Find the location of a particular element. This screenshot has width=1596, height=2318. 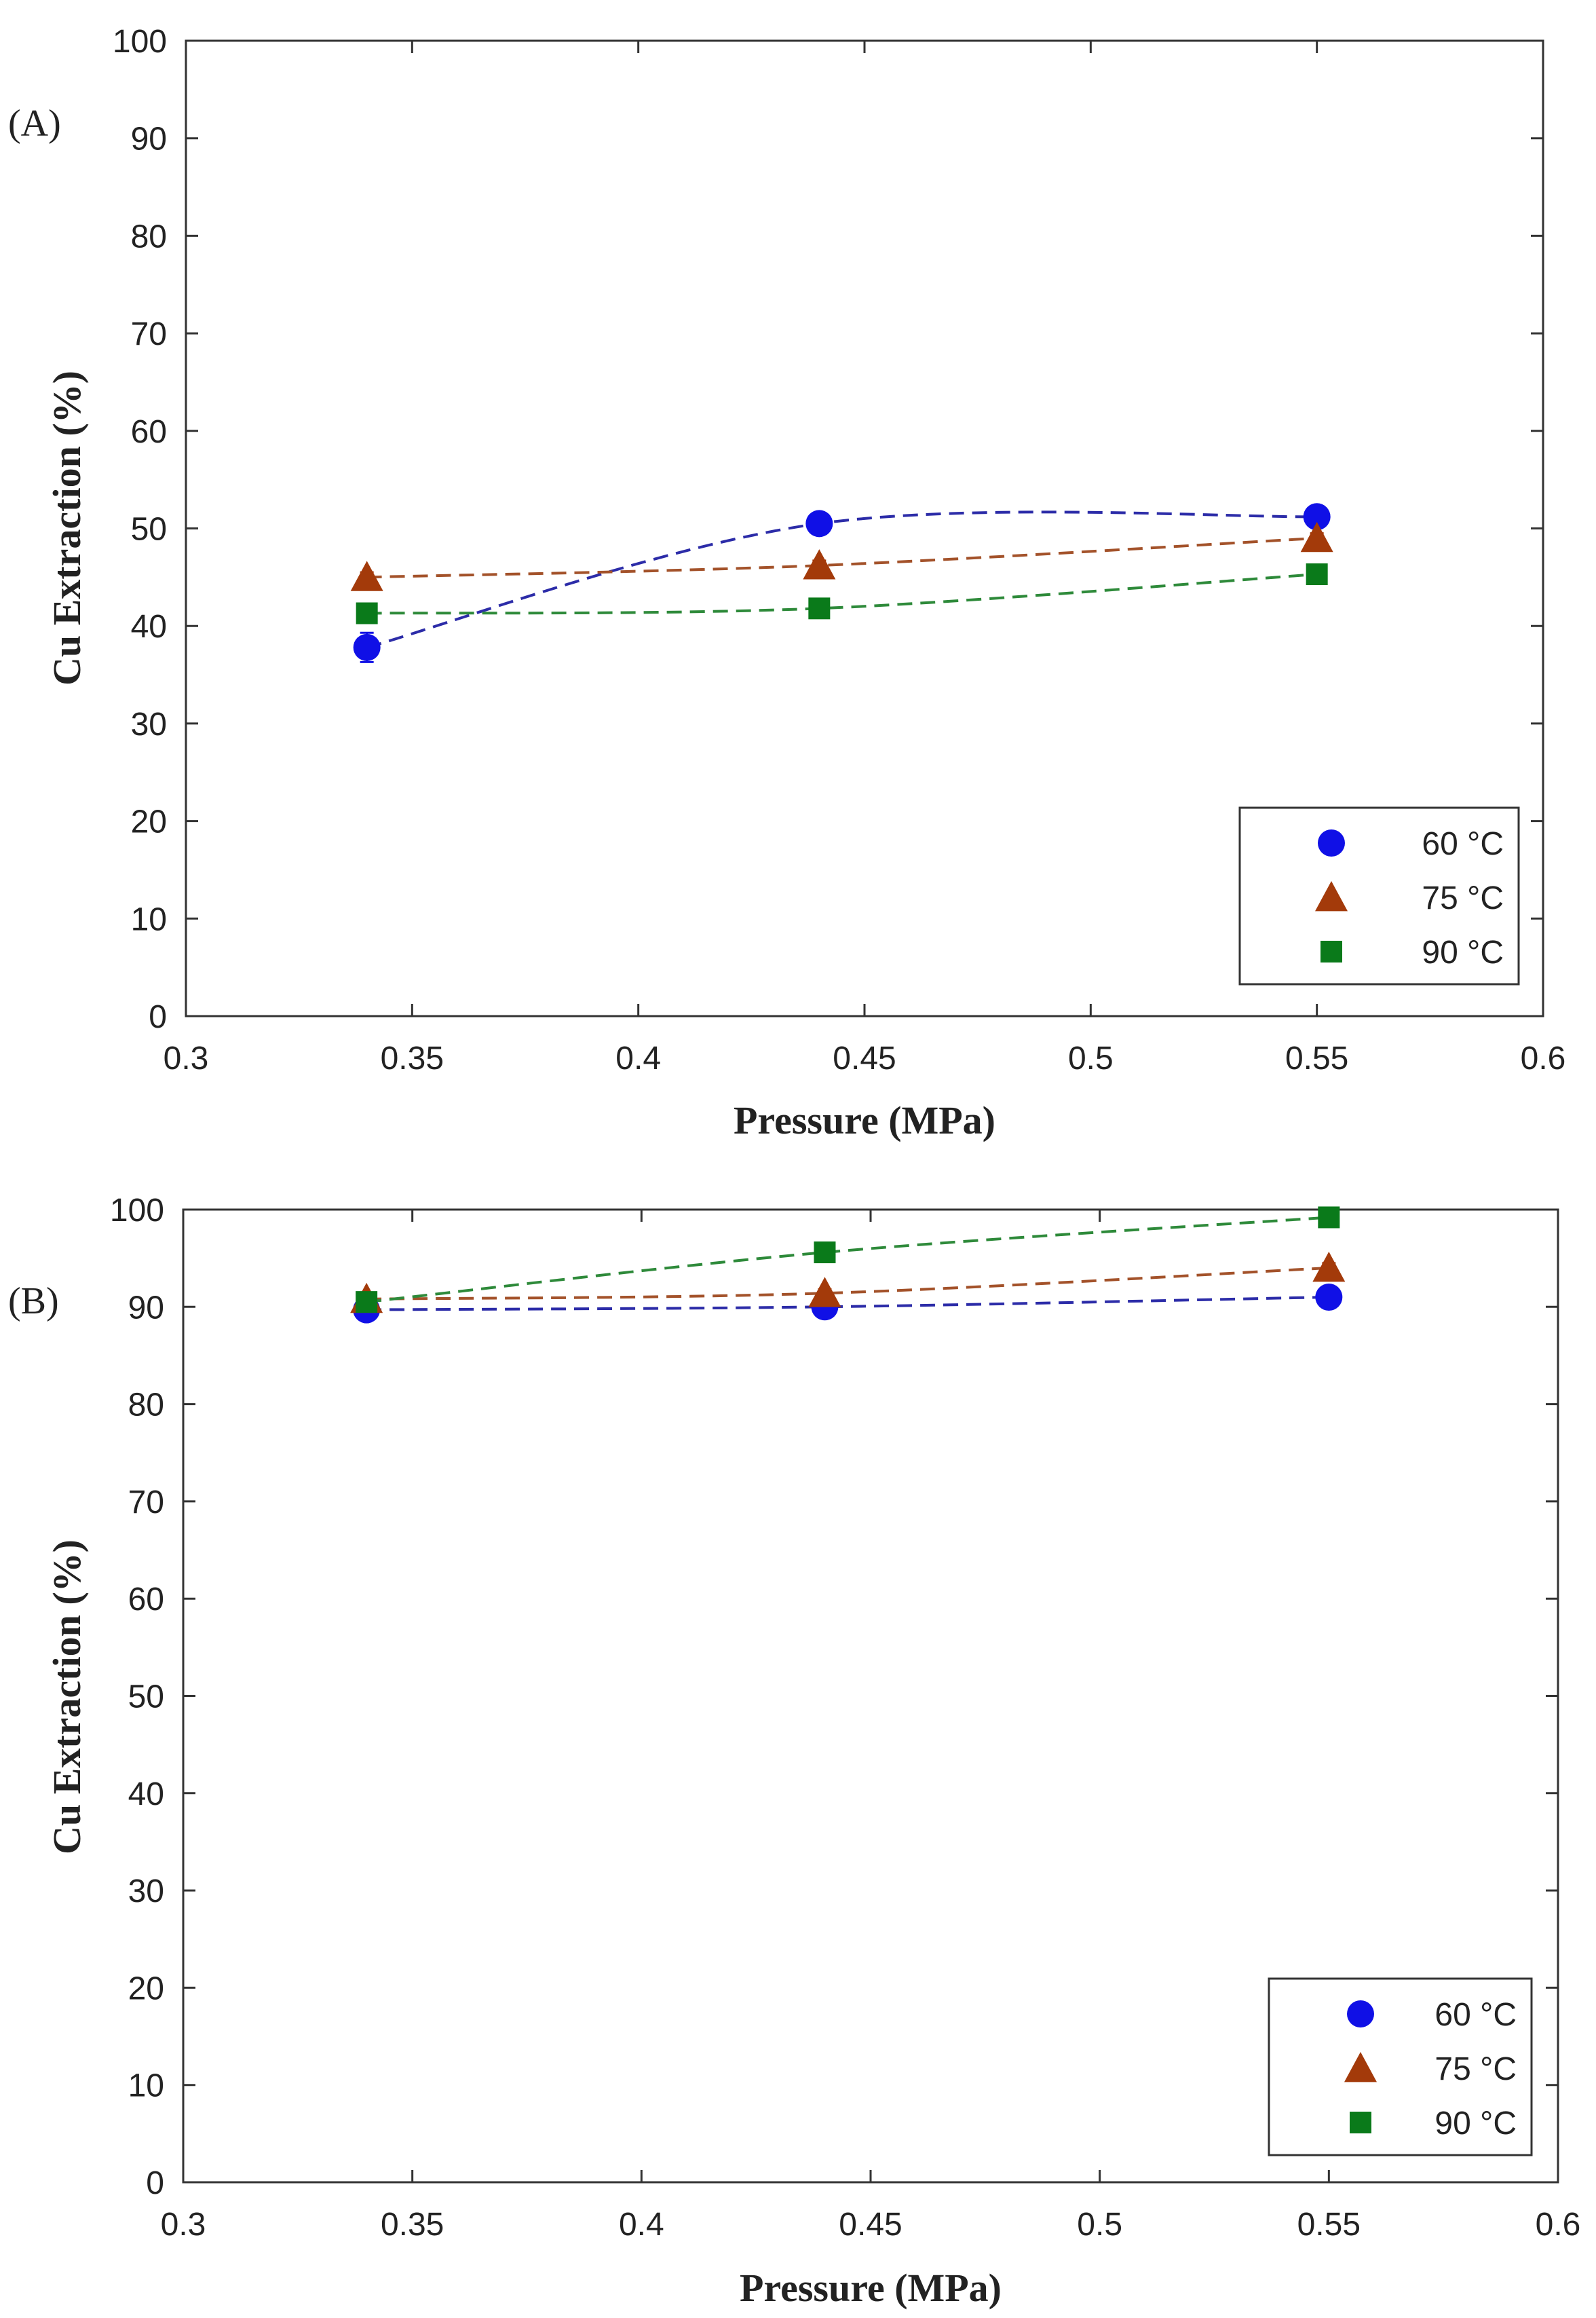

x-tick-label-a: 0.6 is located at coordinates (1543, 1059).